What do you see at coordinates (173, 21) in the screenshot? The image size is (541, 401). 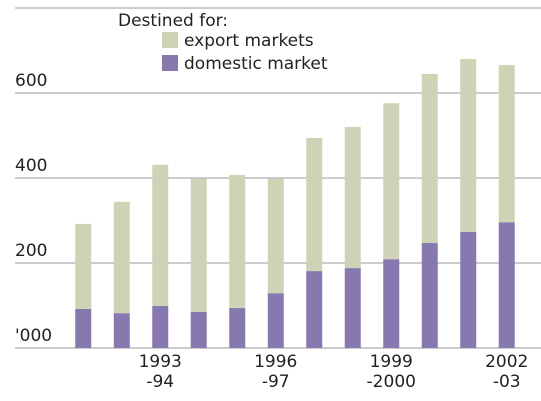 I see `legend-title: Destined for:` at bounding box center [173, 21].